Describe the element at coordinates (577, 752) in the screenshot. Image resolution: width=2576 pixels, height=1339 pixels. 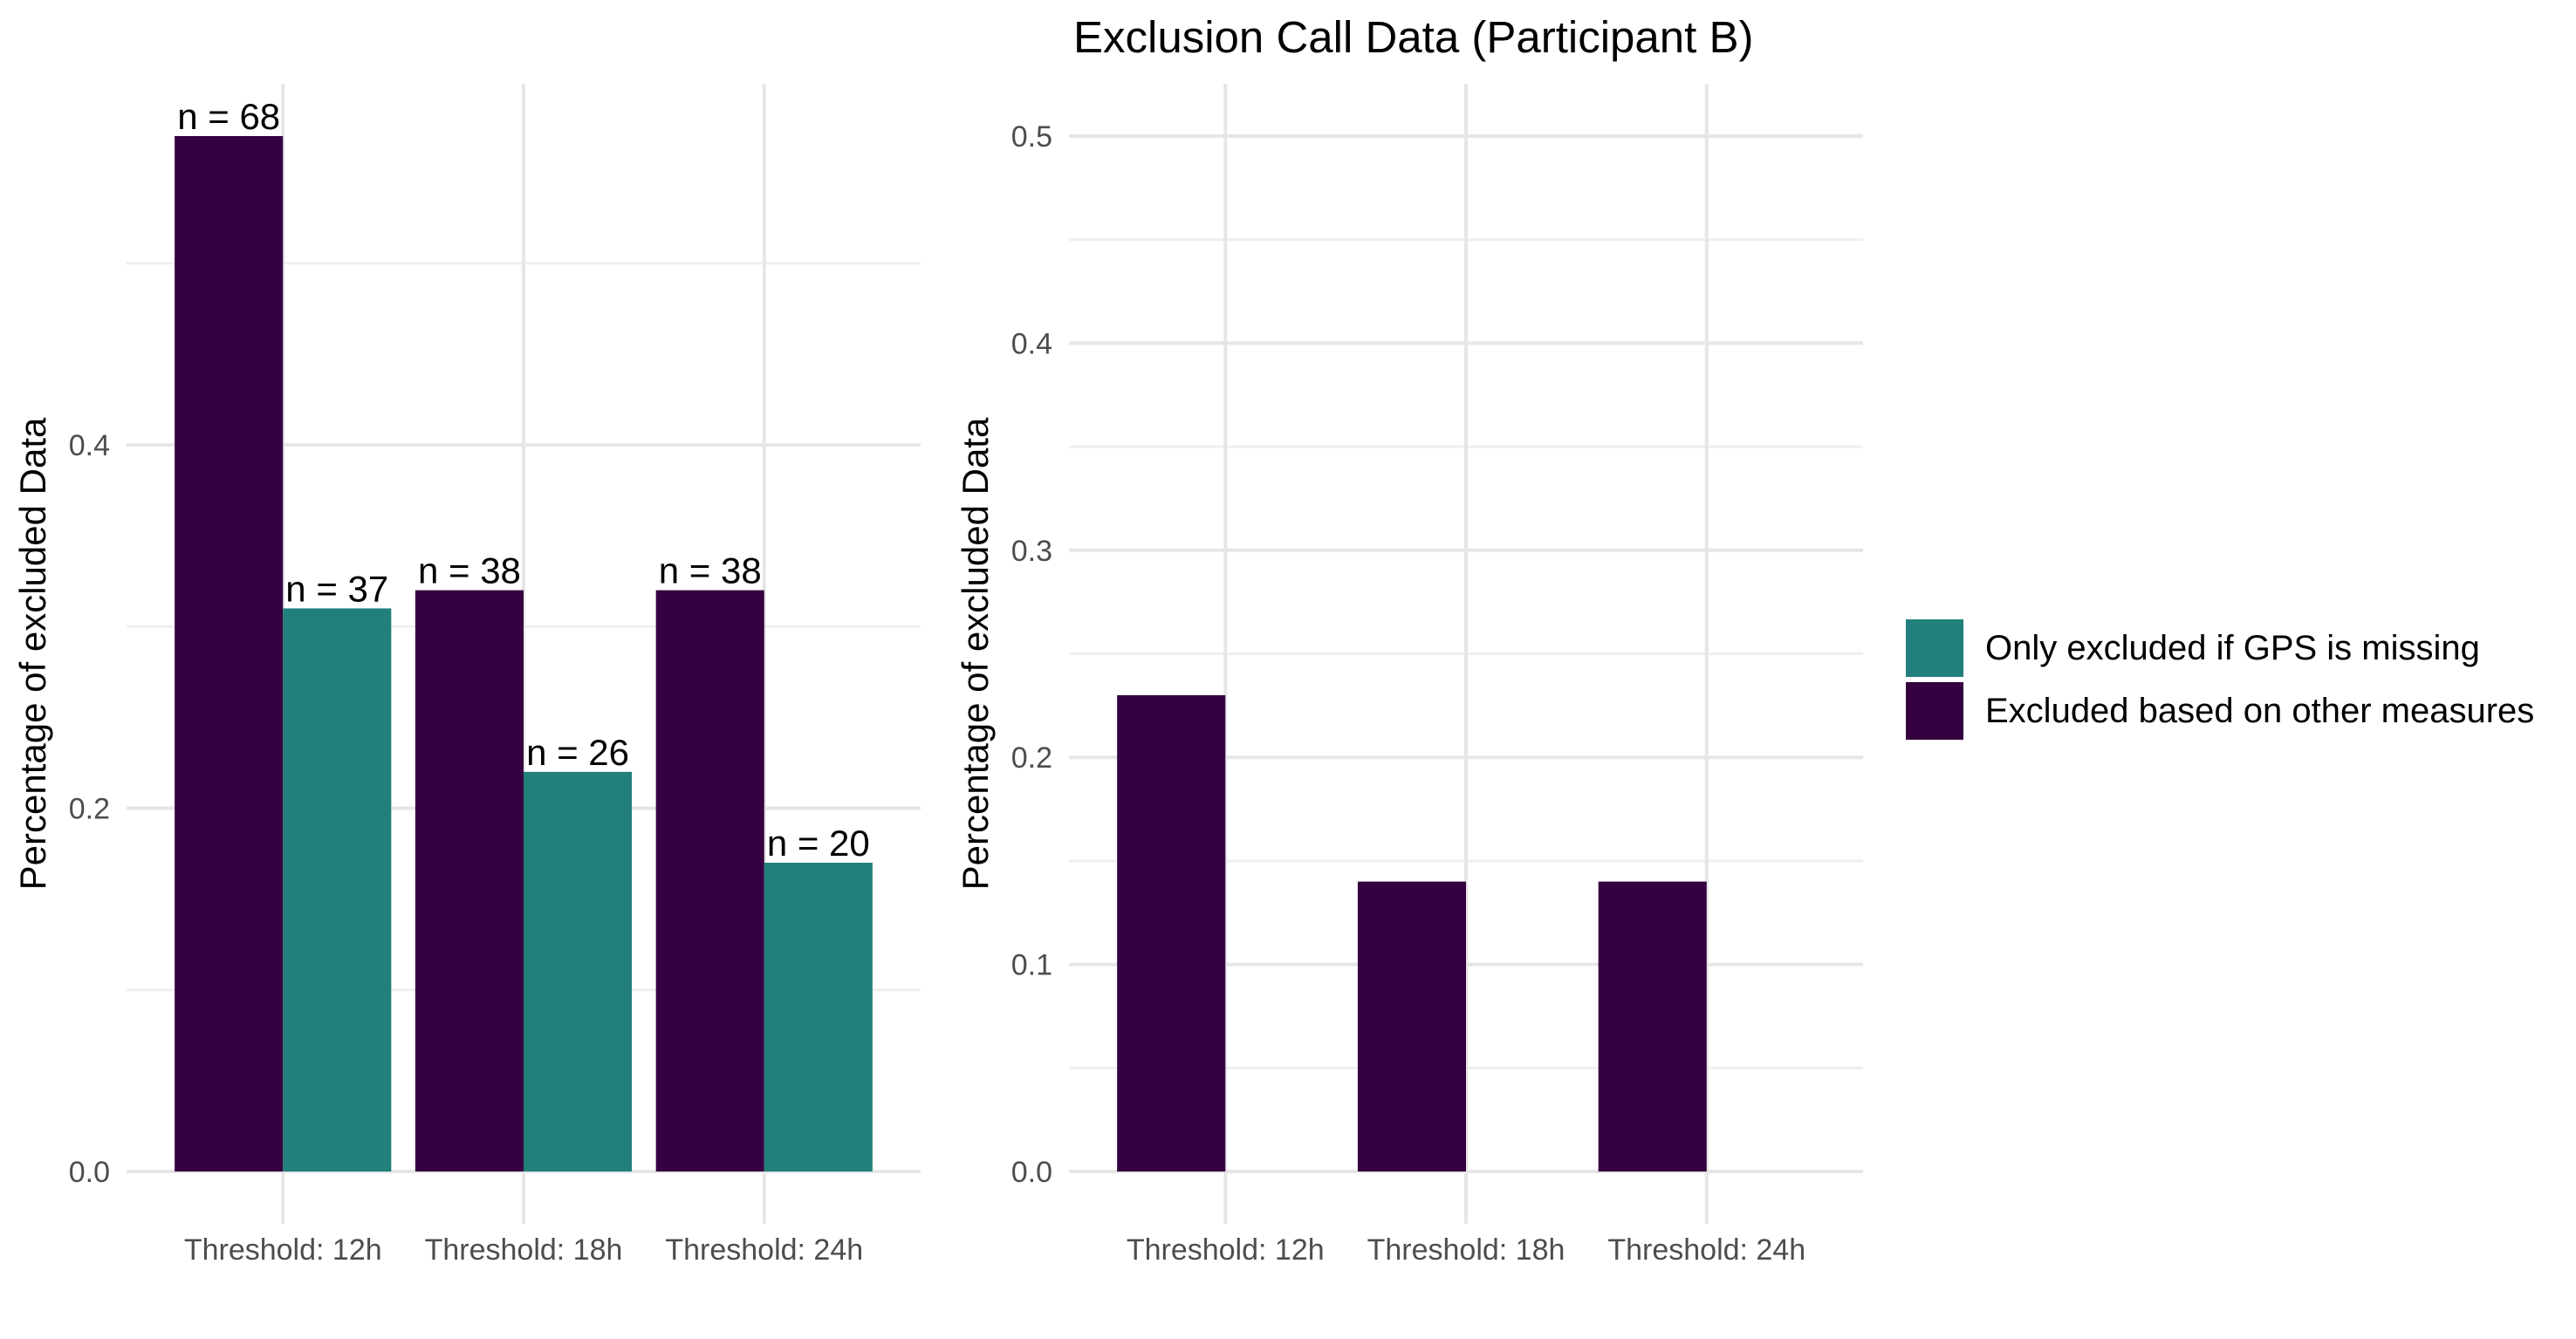
I see `data-label: n = 26` at that location.